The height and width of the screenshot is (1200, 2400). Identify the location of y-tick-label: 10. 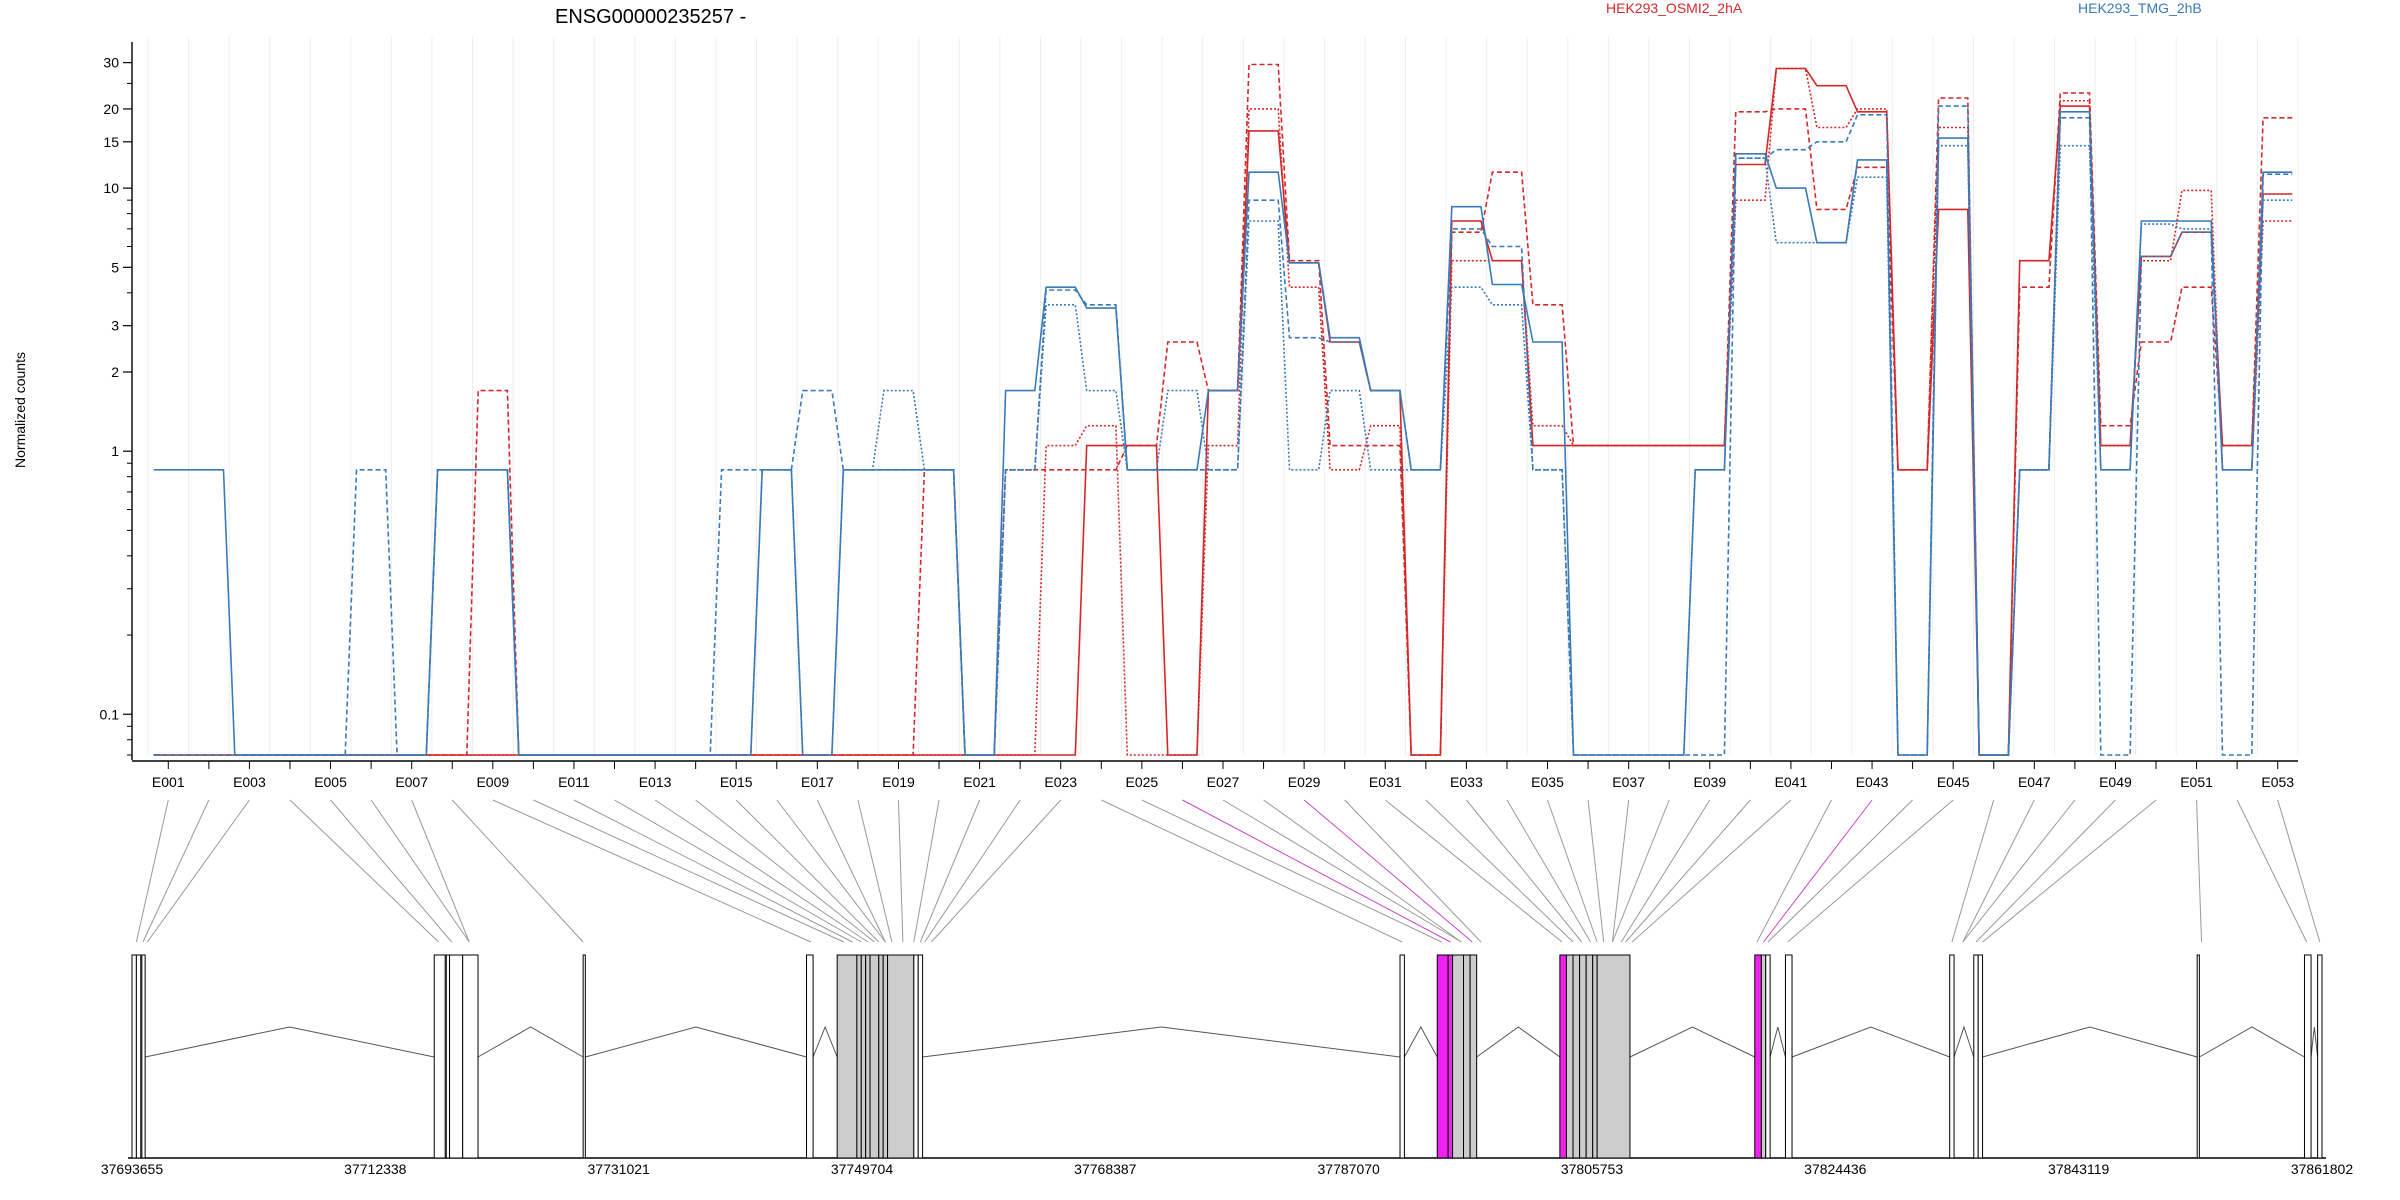
(111, 188).